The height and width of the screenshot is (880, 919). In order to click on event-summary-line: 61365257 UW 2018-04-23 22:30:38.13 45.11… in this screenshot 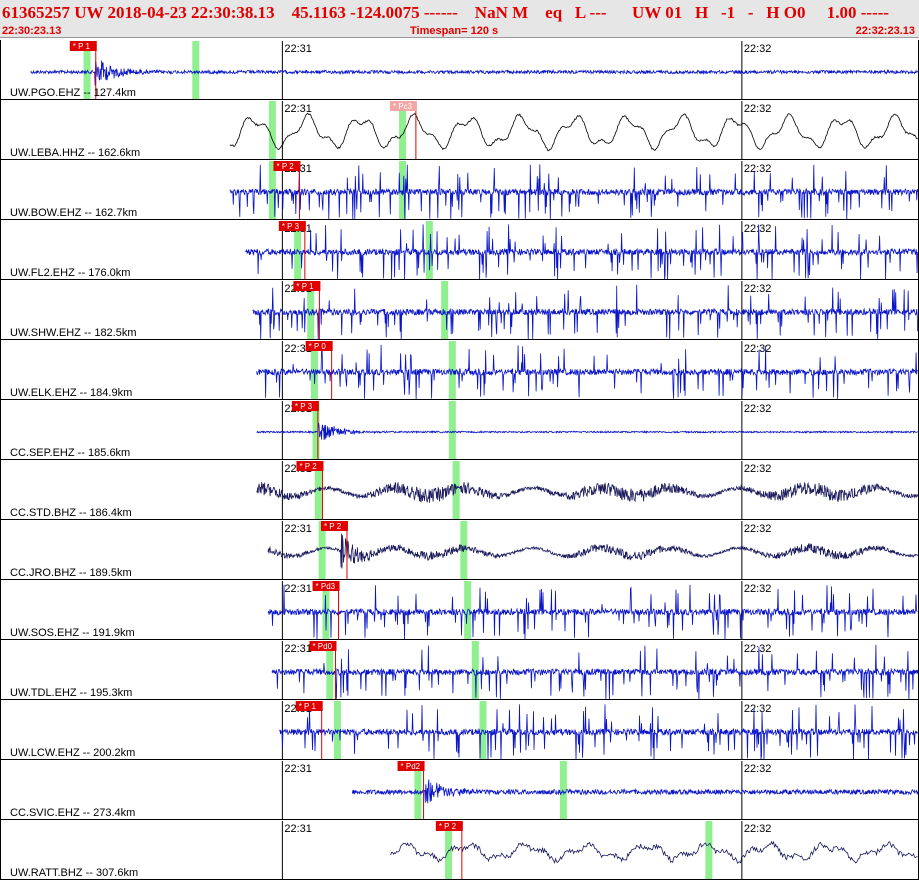, I will do `click(446, 12)`.